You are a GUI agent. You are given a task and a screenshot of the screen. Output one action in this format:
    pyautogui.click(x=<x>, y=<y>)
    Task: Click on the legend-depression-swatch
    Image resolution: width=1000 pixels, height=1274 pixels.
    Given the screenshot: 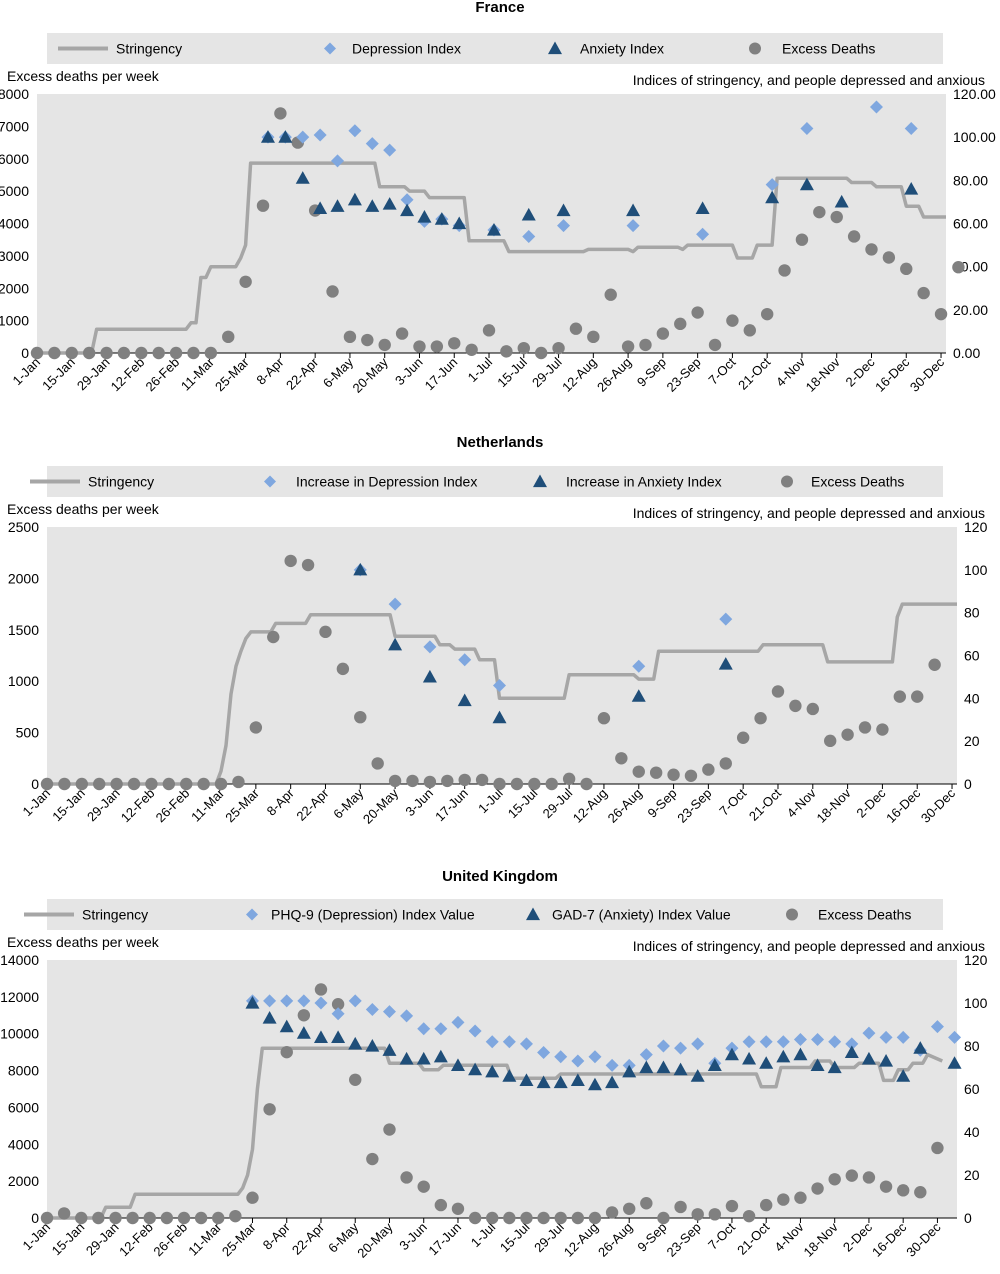 What is the action you would take?
    pyautogui.click(x=270, y=481)
    